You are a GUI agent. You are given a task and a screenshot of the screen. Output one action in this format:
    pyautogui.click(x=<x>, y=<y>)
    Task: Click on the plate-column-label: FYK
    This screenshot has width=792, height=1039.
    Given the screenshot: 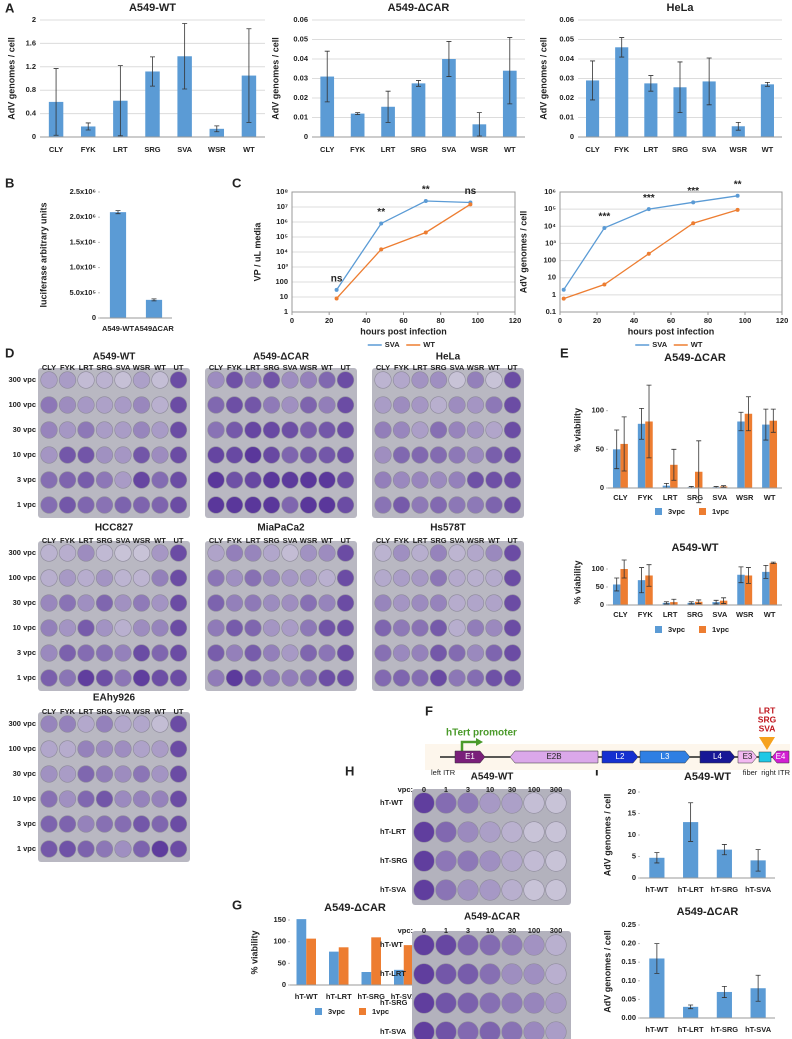 What is the action you would take?
    pyautogui.click(x=235, y=367)
    